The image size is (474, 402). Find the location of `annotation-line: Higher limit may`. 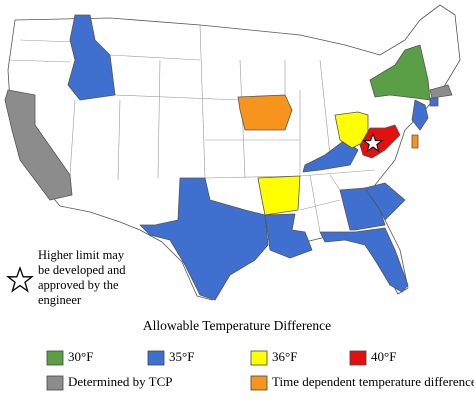

annotation-line: Higher limit may is located at coordinates (81, 255).